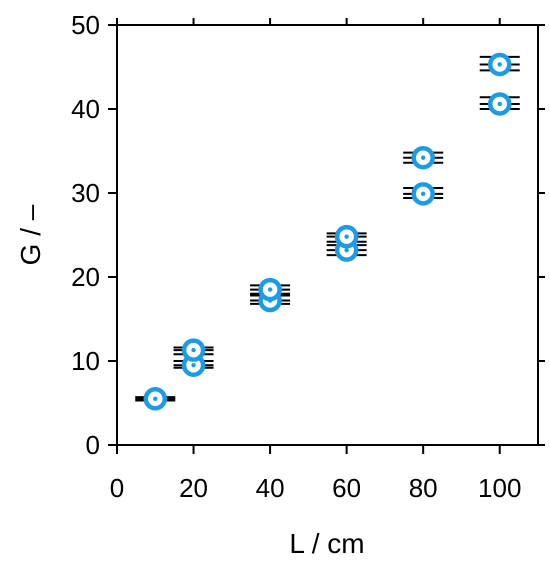 The height and width of the screenshot is (564, 550). I want to click on x-tick-label: 100, so click(499, 488).